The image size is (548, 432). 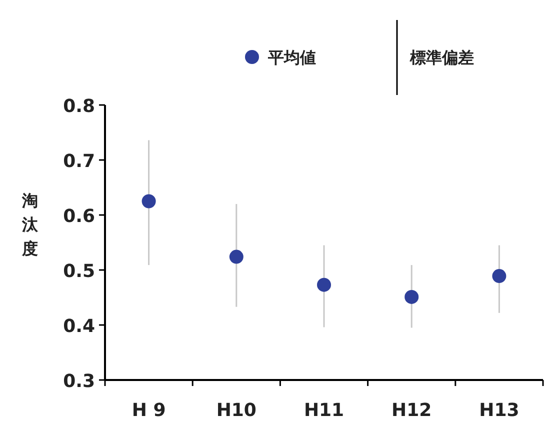 What do you see at coordinates (79, 271) in the screenshot?
I see `y-tick-label: 0.5` at bounding box center [79, 271].